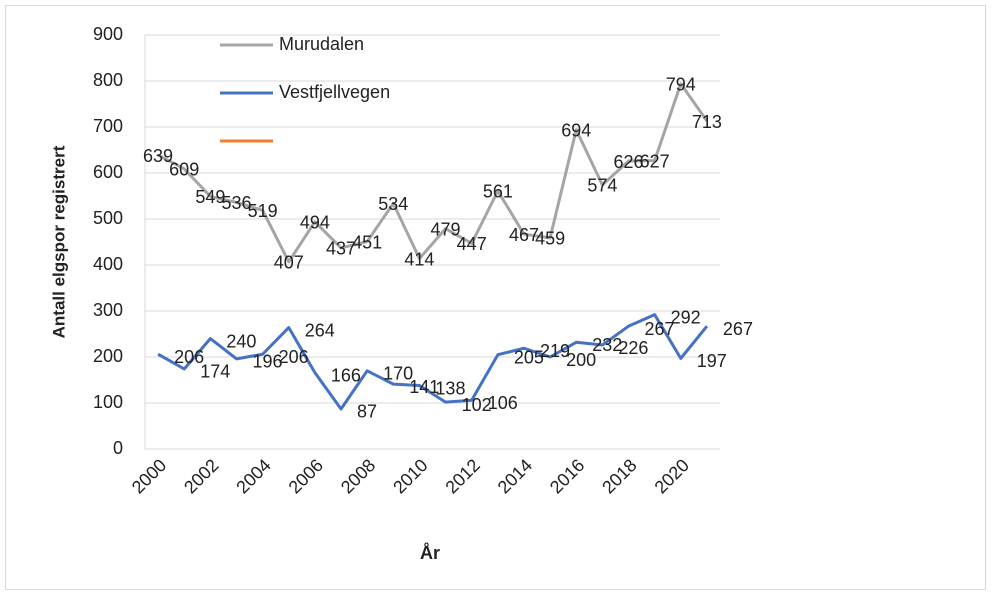  What do you see at coordinates (450, 388) in the screenshot?
I see `data-label: 138` at bounding box center [450, 388].